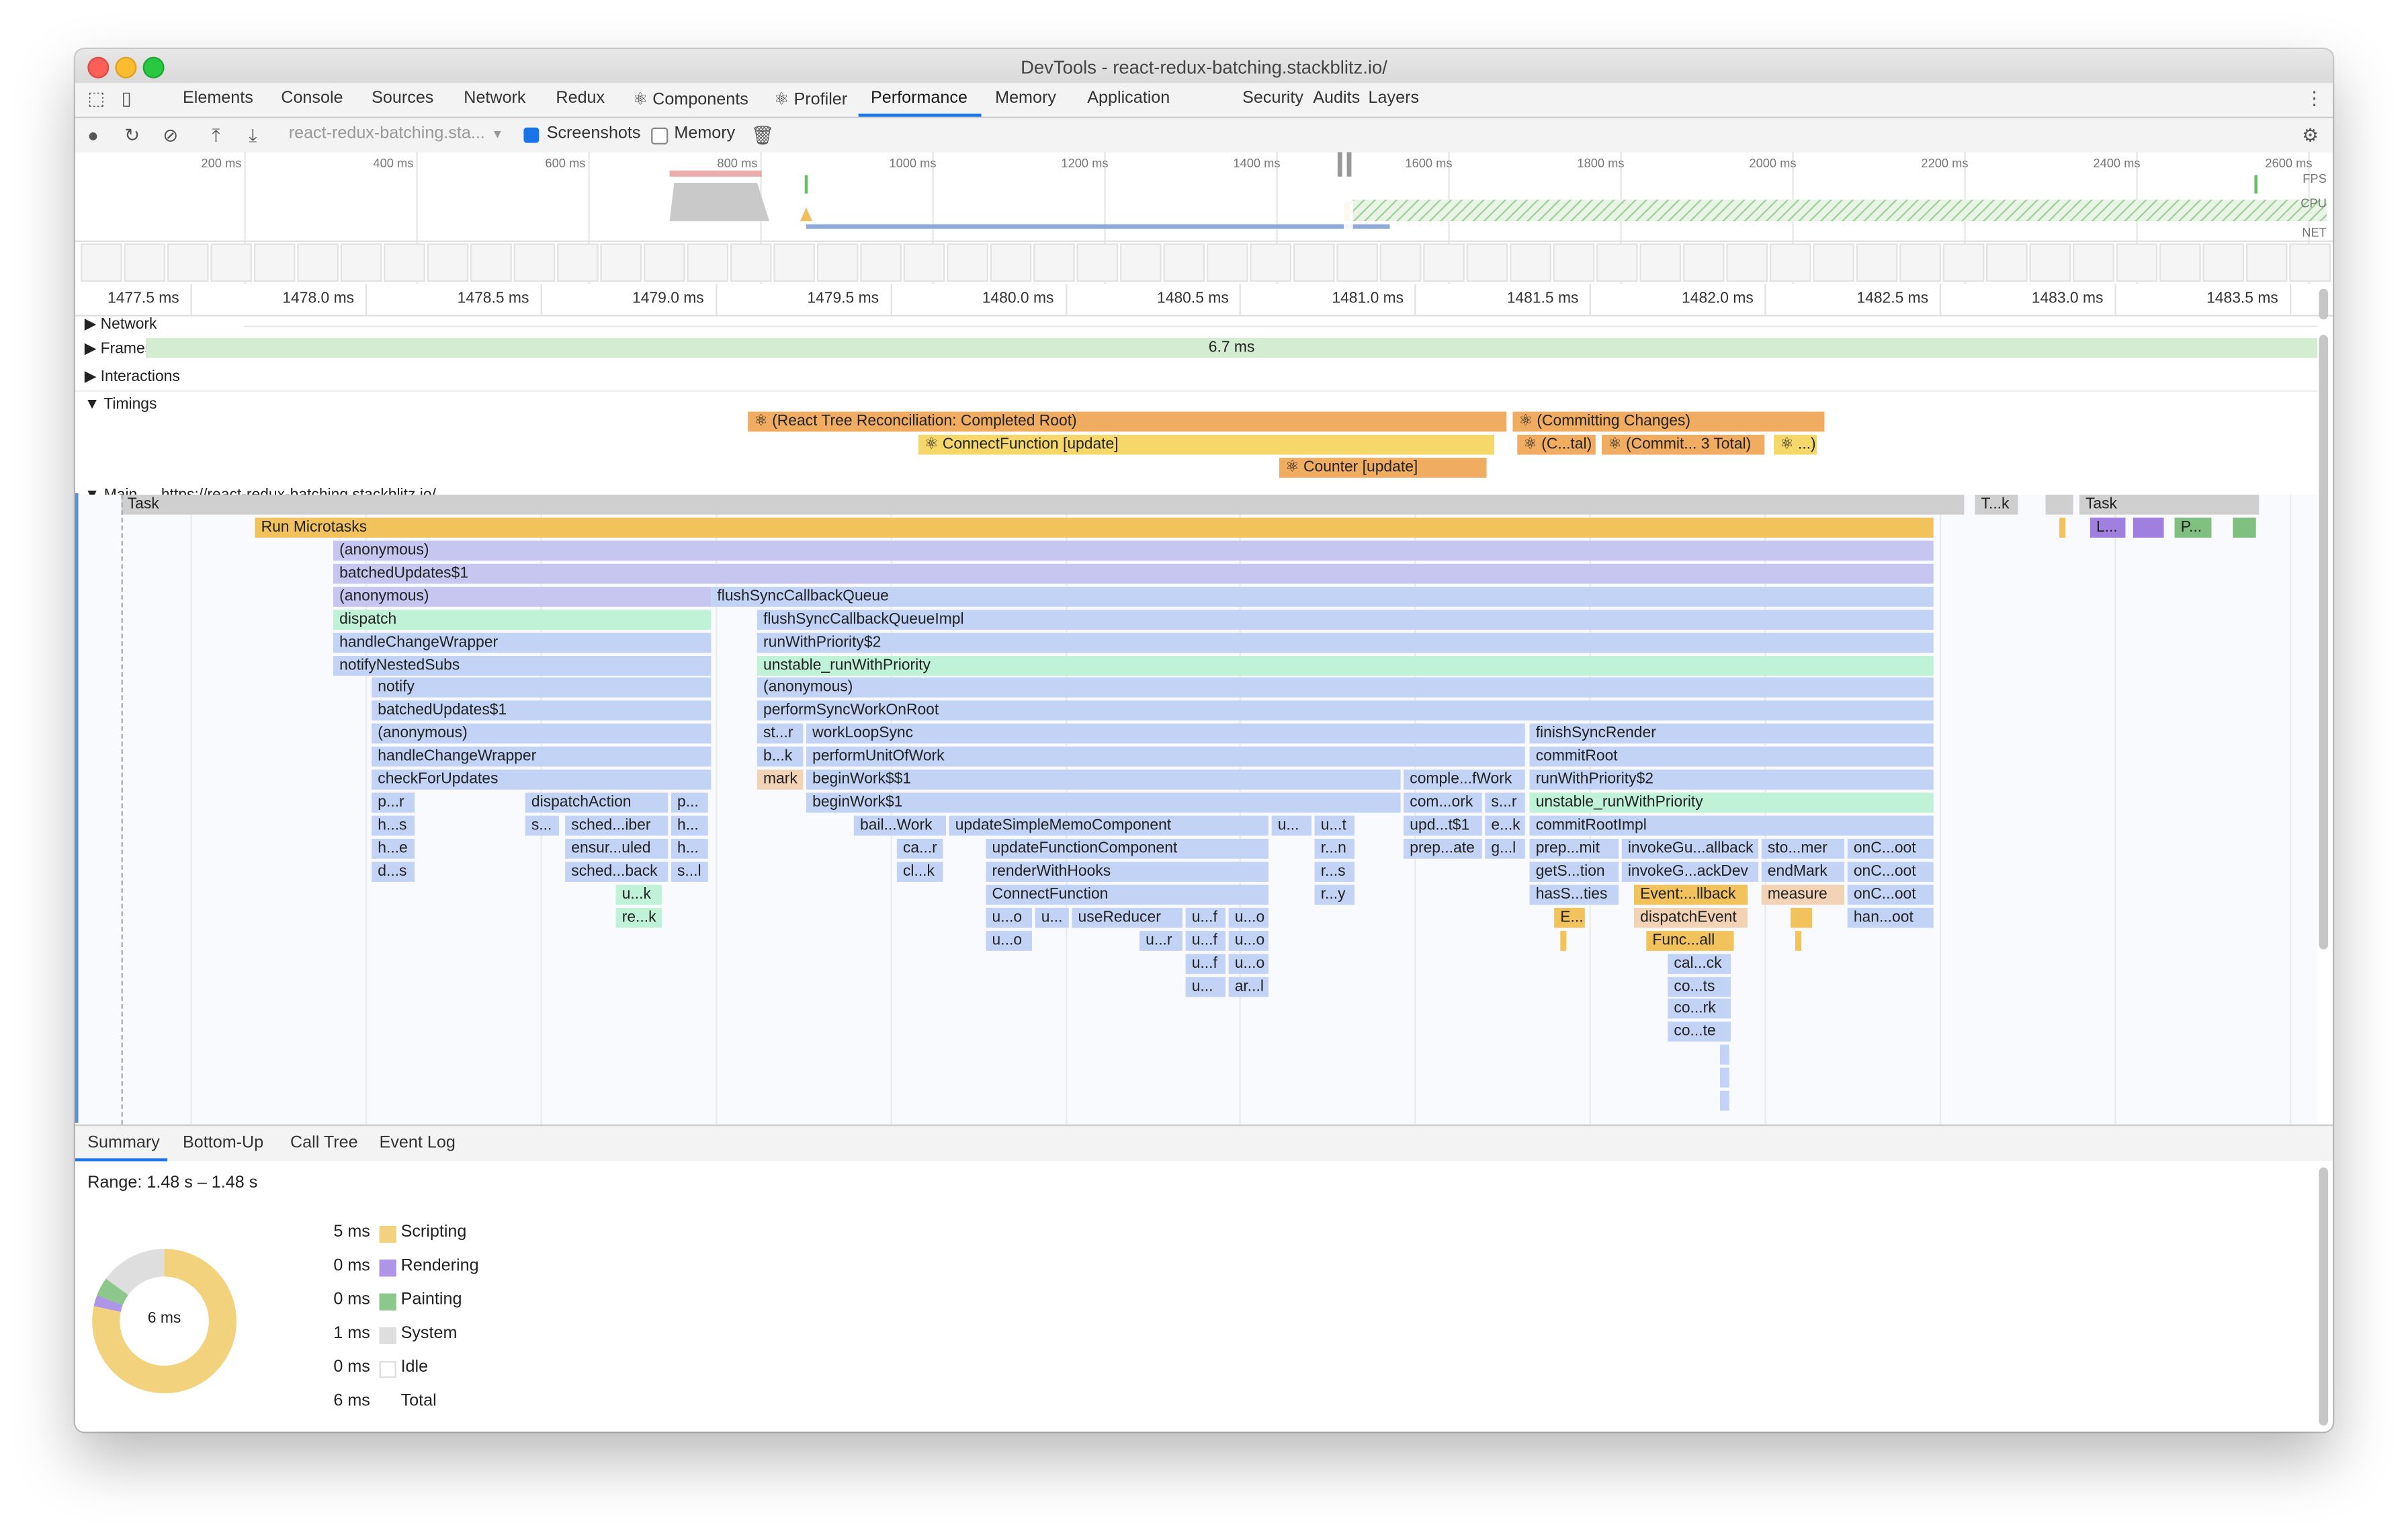 The image size is (2408, 1531). I want to click on flame-bar: commitRootImpl, so click(1731, 826).